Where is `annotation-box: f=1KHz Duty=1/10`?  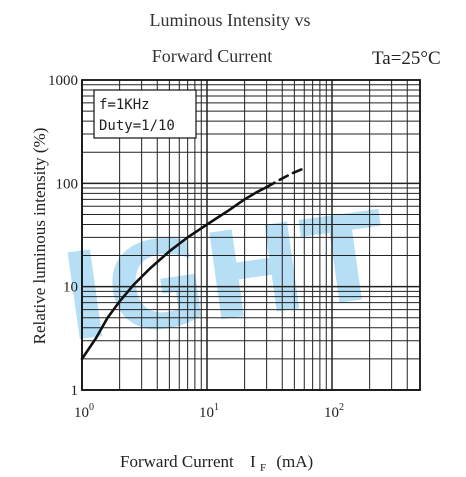
annotation-box: f=1KHz Duty=1/10 is located at coordinates (145, 114).